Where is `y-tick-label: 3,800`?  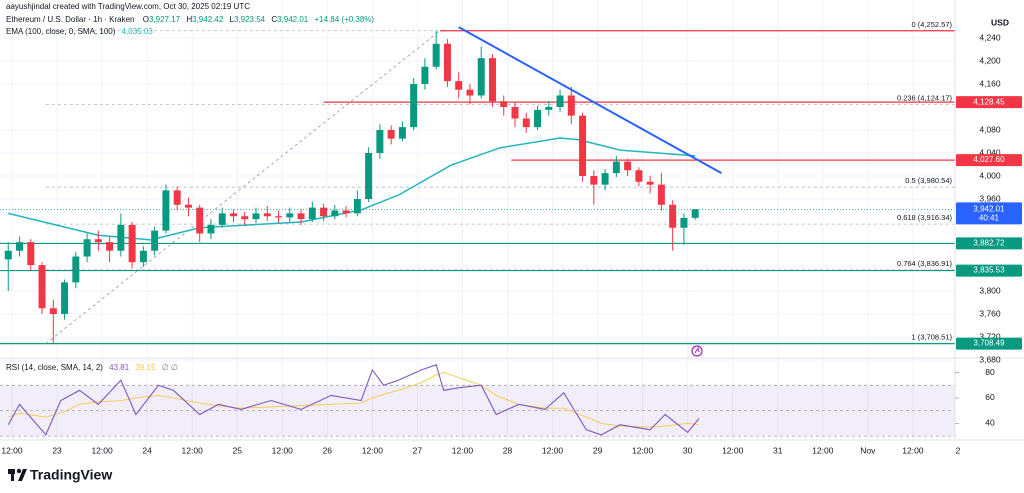
y-tick-label: 3,800 is located at coordinates (990, 290).